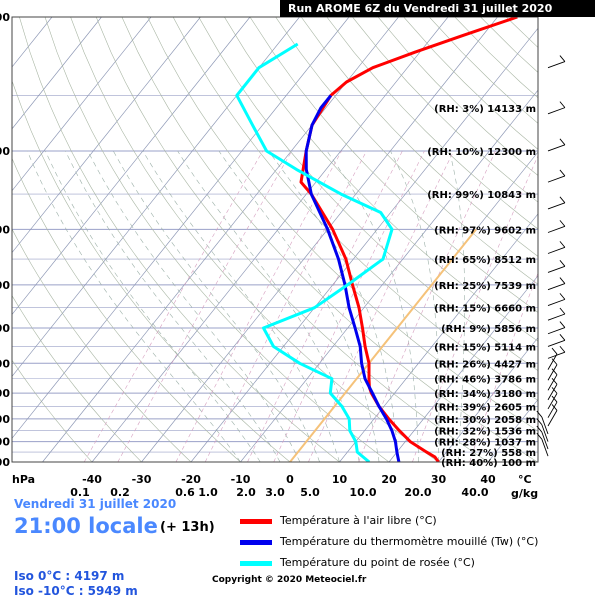  What do you see at coordinates (488, 463) in the screenshot?
I see `height-rh-label: (RH: 40%) 100 m` at bounding box center [488, 463].